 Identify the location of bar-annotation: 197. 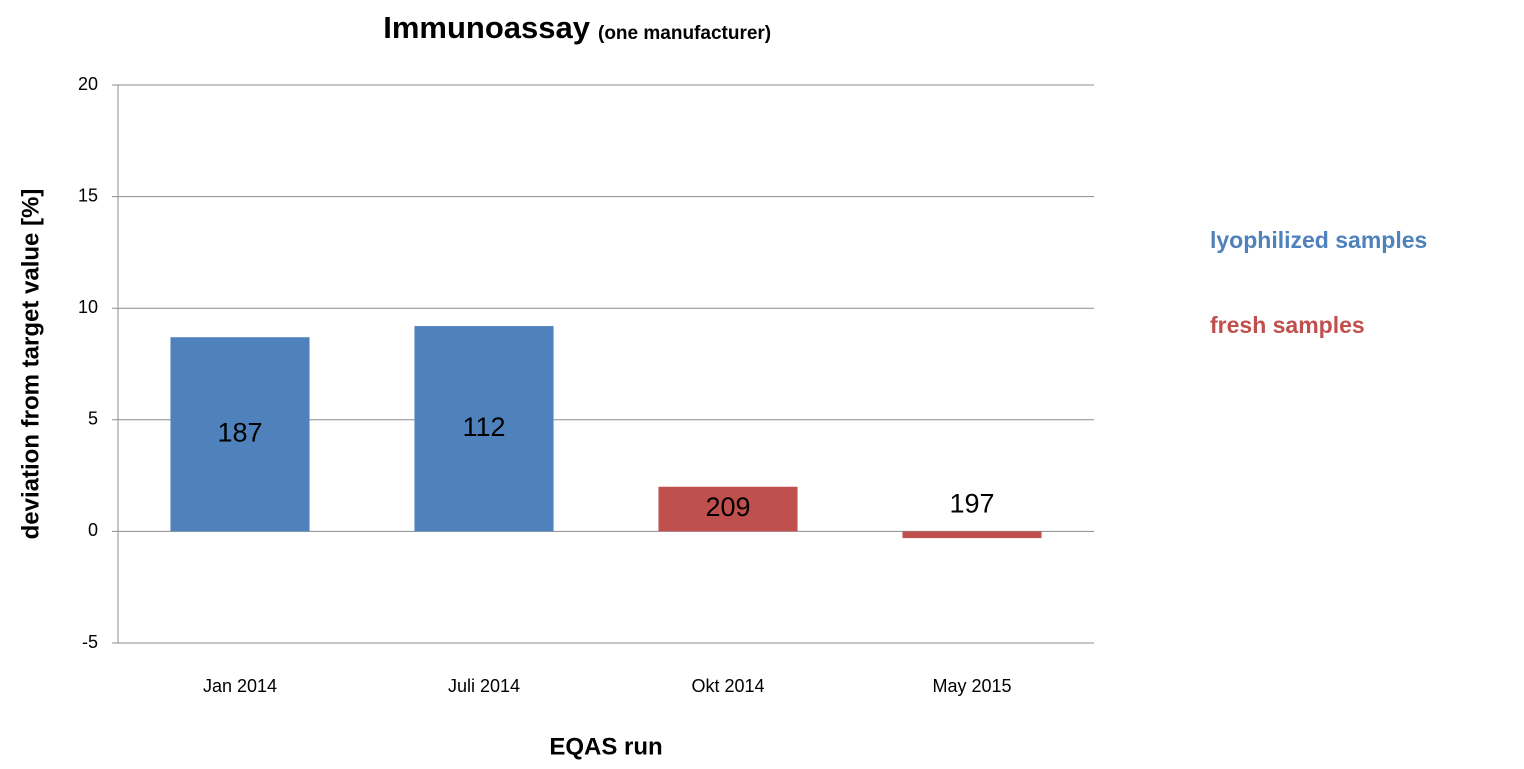
(971, 504).